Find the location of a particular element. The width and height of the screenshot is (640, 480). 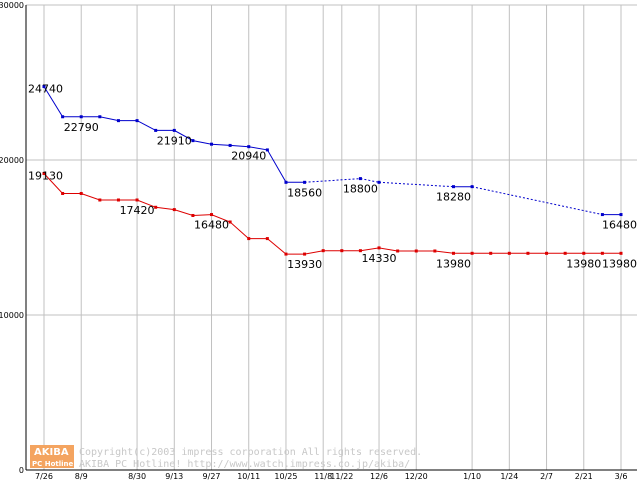

y-axis-ticks: 0 10000 20000 30000 is located at coordinates (12, 238).